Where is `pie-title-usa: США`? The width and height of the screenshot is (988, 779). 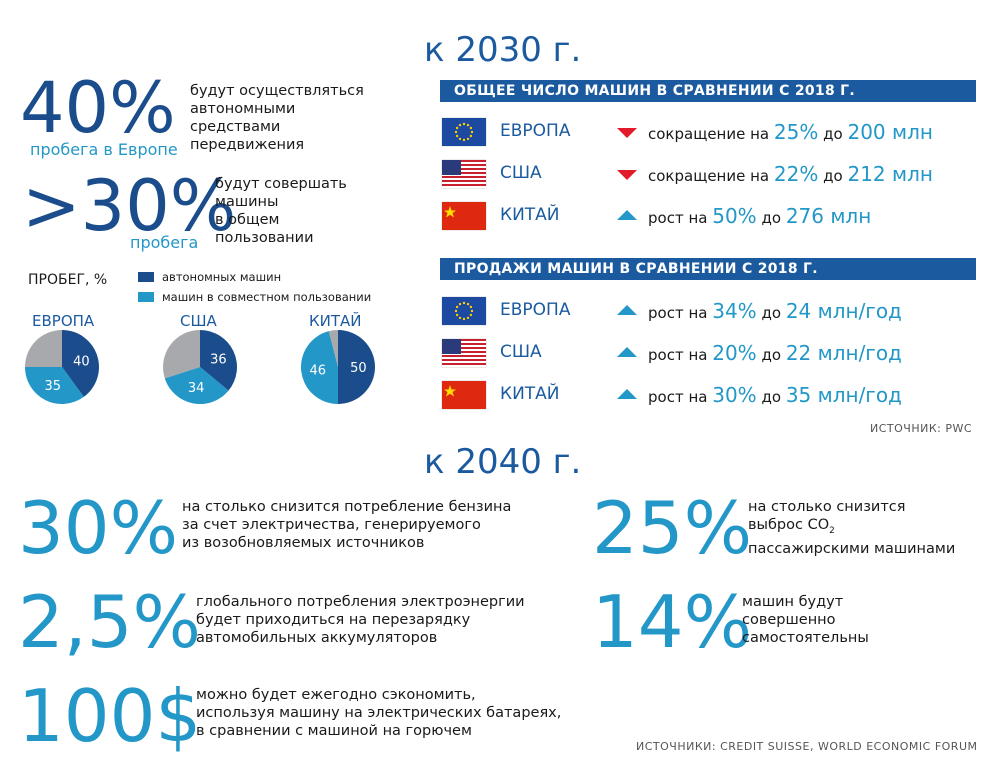
pie-title-usa: США is located at coordinates (198, 321).